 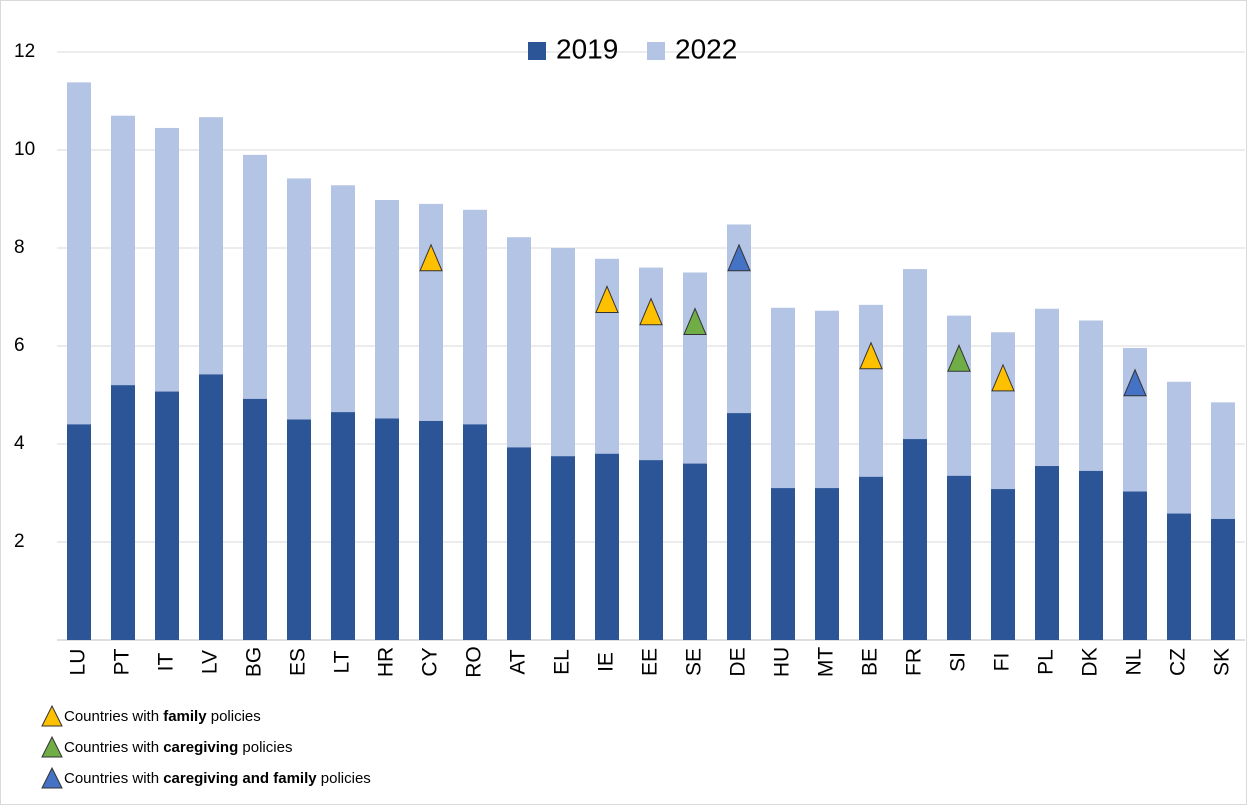 What do you see at coordinates (826, 662) in the screenshot?
I see `x-tick-label: MT` at bounding box center [826, 662].